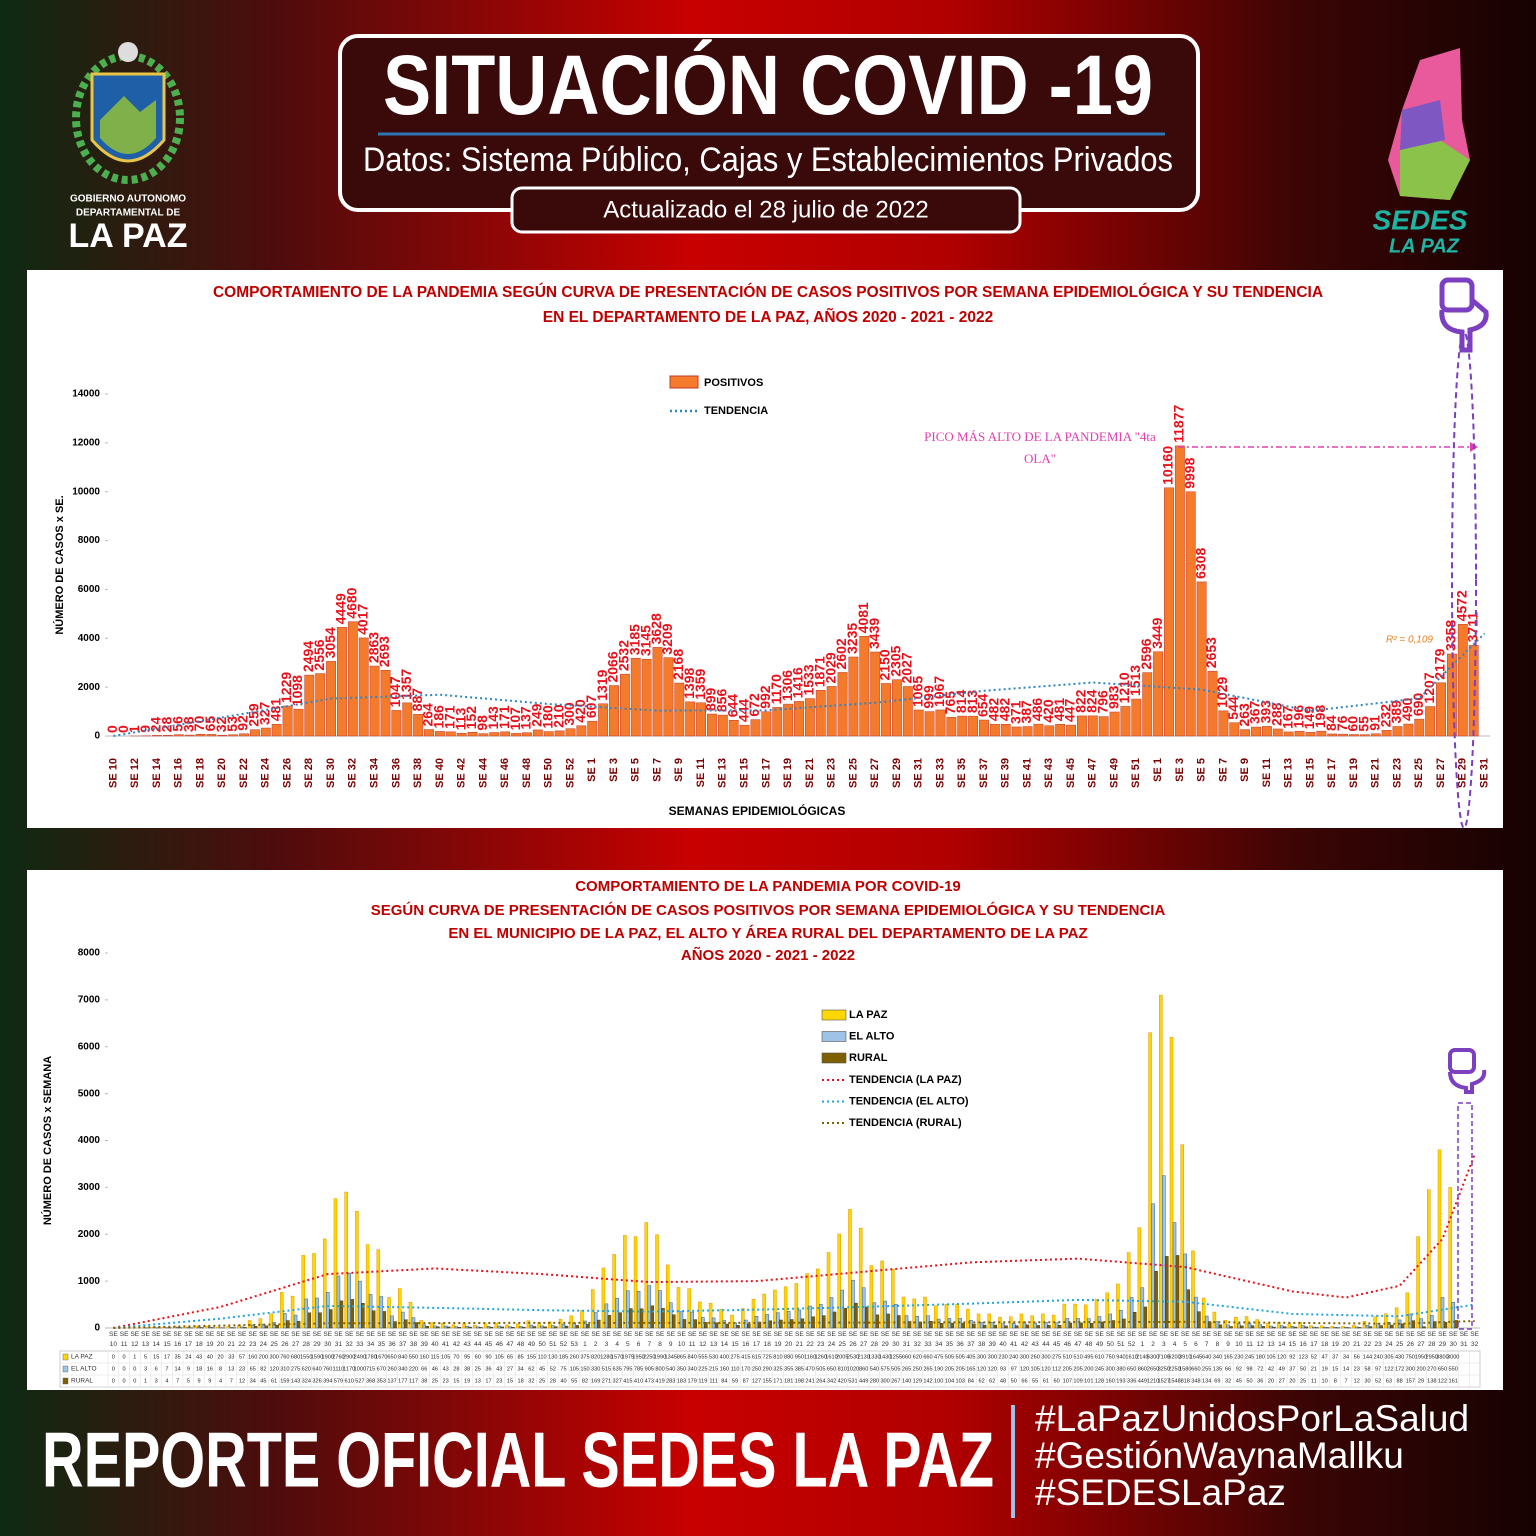 The image size is (1536, 1536). What do you see at coordinates (370, 1357) in the screenshot?
I see `table-cell: 1780` at bounding box center [370, 1357].